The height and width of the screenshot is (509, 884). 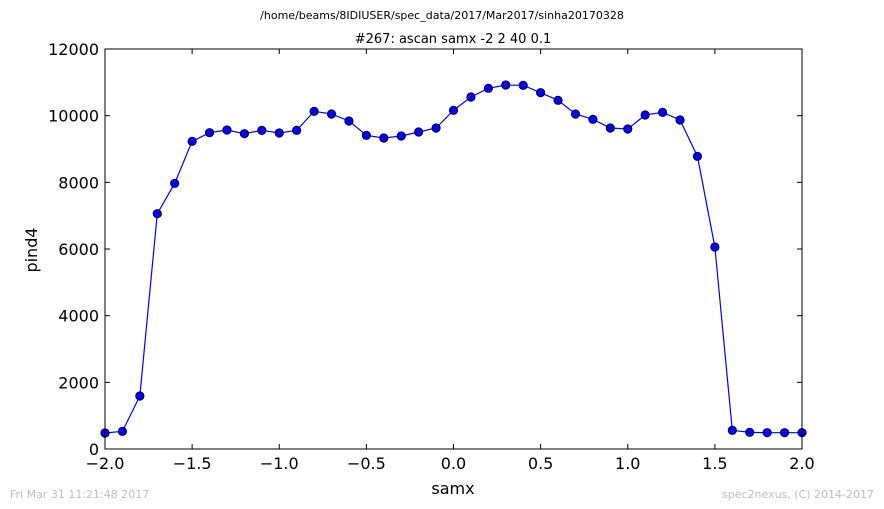 What do you see at coordinates (801, 463) in the screenshot?
I see `x-tick-label: 2.0` at bounding box center [801, 463].